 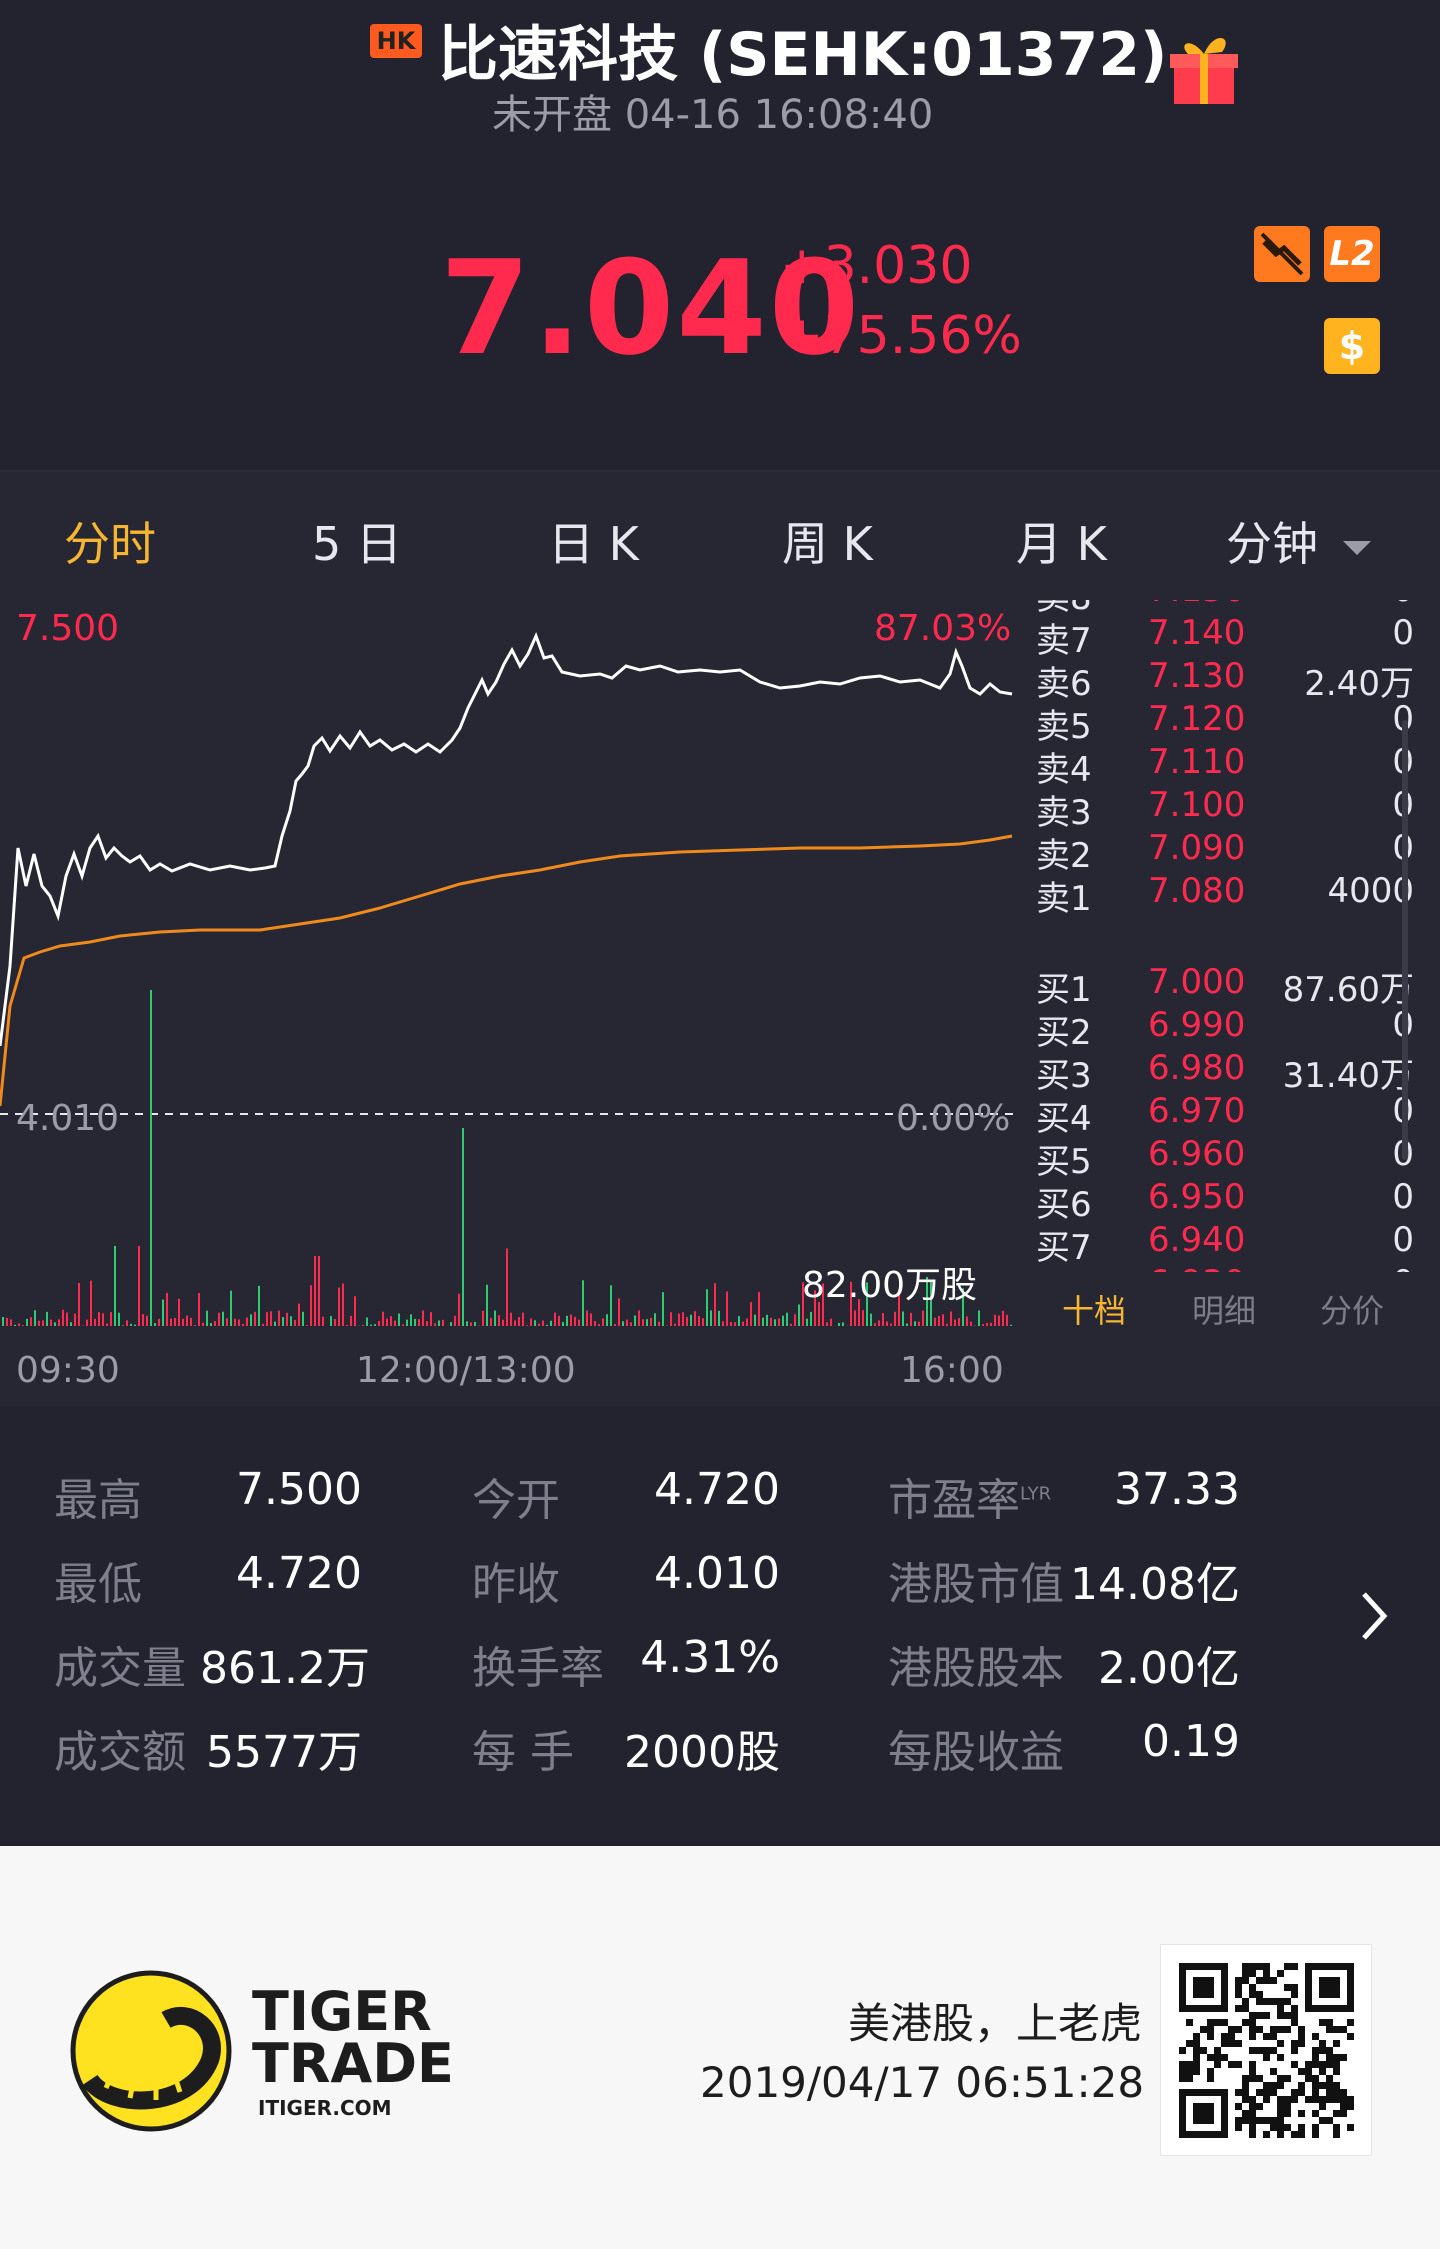 What do you see at coordinates (299, 1489) in the screenshot?
I see `stat-value-high: 7.500` at bounding box center [299, 1489].